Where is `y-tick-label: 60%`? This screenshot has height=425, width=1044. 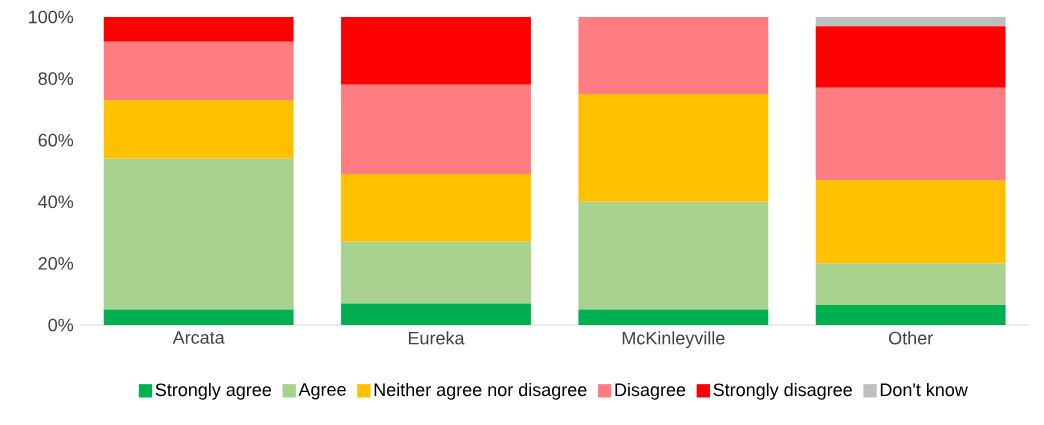
y-tick-label: 60% is located at coordinates (56, 140).